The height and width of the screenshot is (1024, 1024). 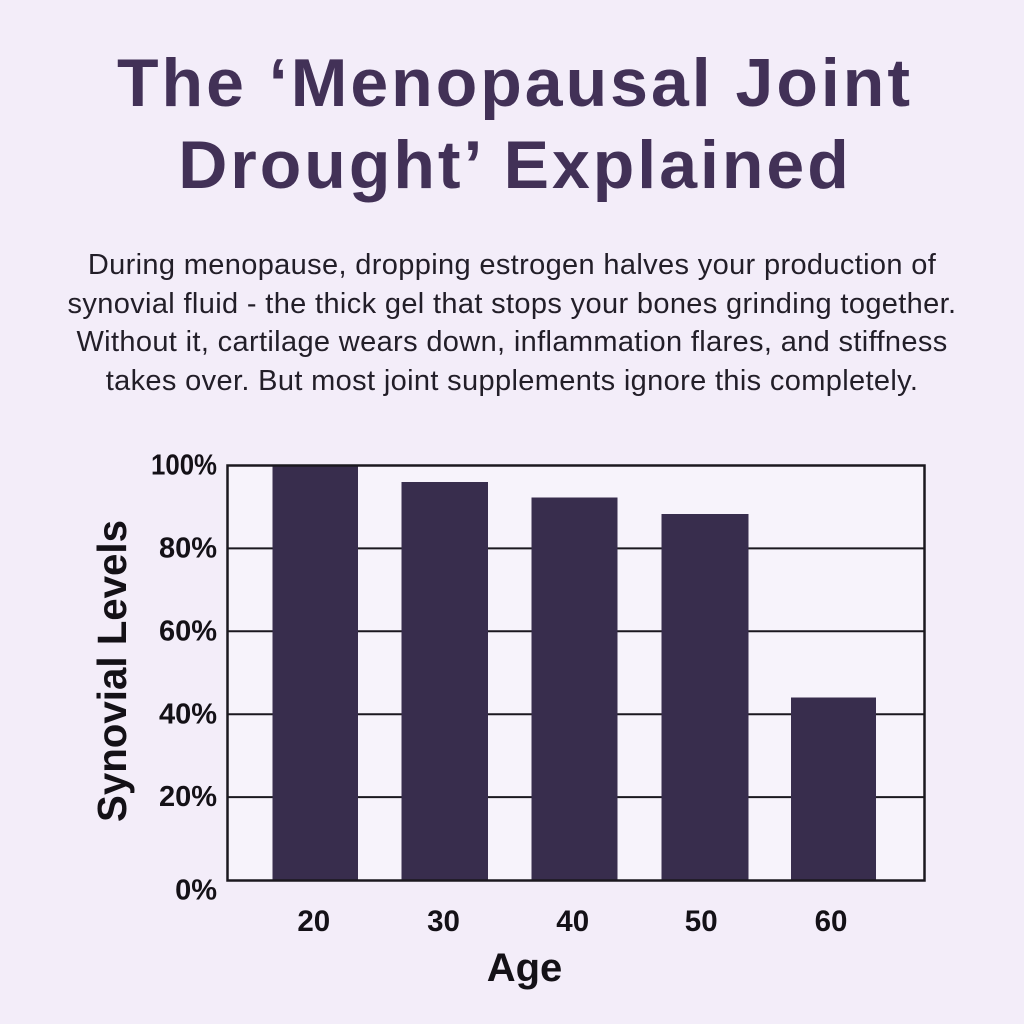 What do you see at coordinates (313, 921) in the screenshot?
I see `svg-text: 20` at bounding box center [313, 921].